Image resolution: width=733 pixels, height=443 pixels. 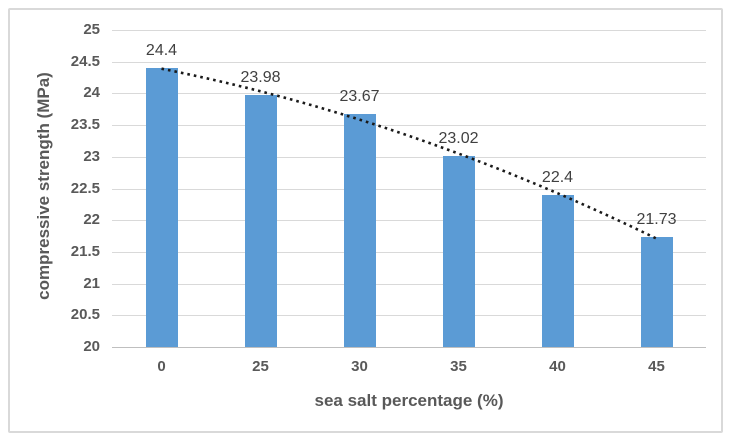 What do you see at coordinates (260, 77) in the screenshot?
I see `data-label-25: 23.98` at bounding box center [260, 77].